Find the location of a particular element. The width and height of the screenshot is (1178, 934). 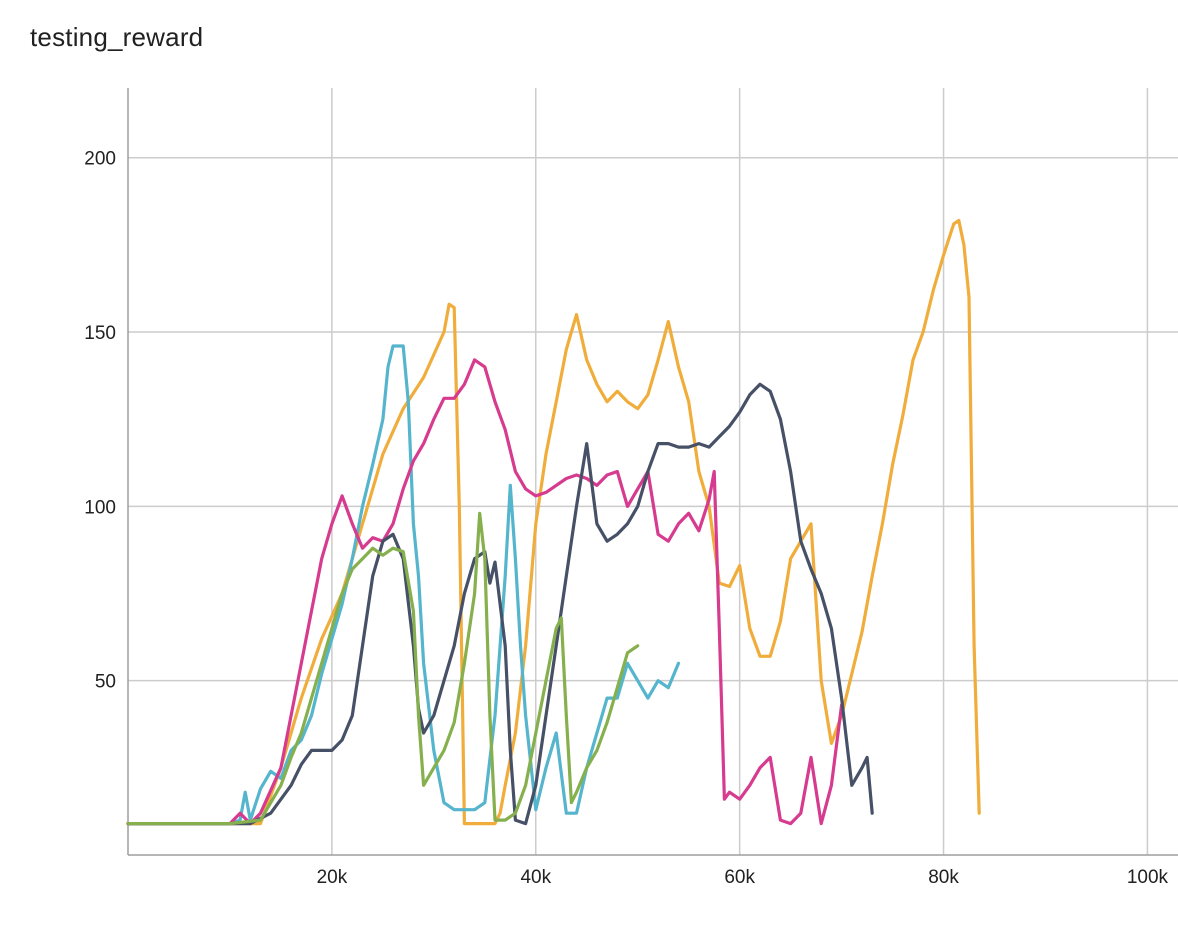

x-tick-label: 60k is located at coordinates (739, 877).